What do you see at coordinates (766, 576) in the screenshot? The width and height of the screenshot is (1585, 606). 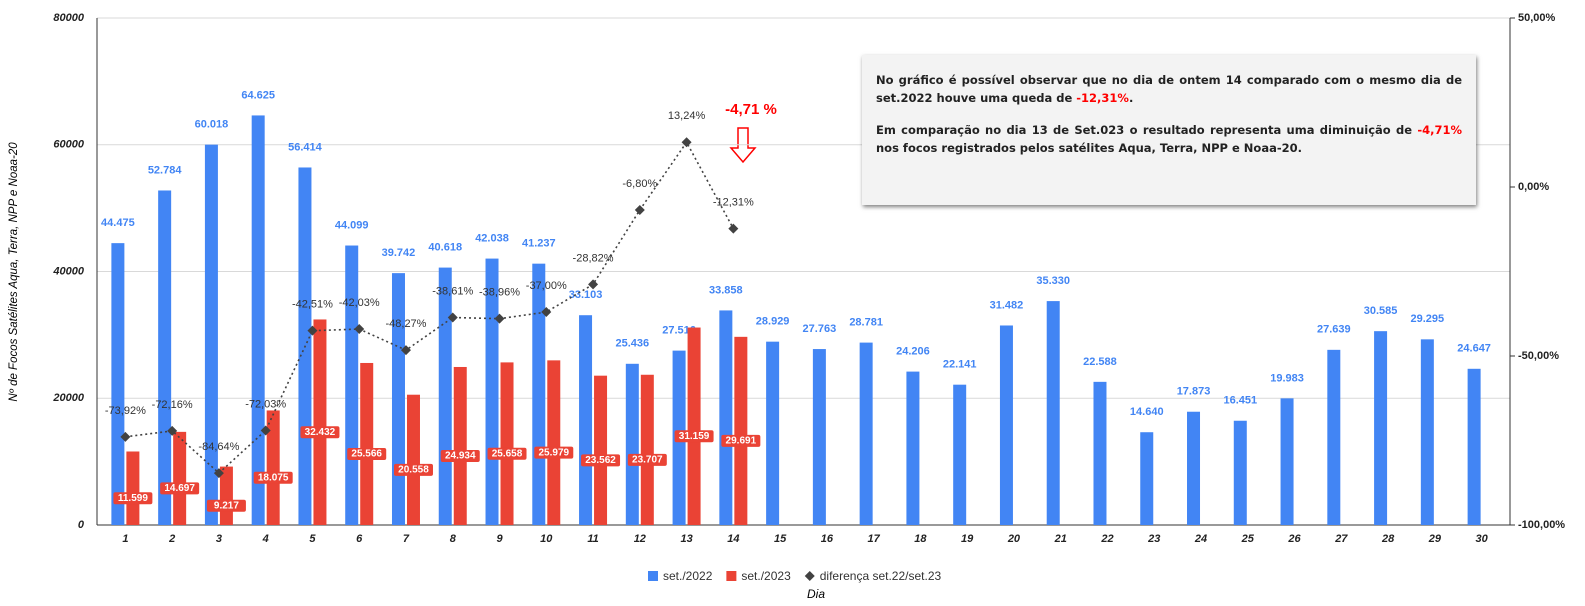 I see `legend-label: set./2023` at bounding box center [766, 576].